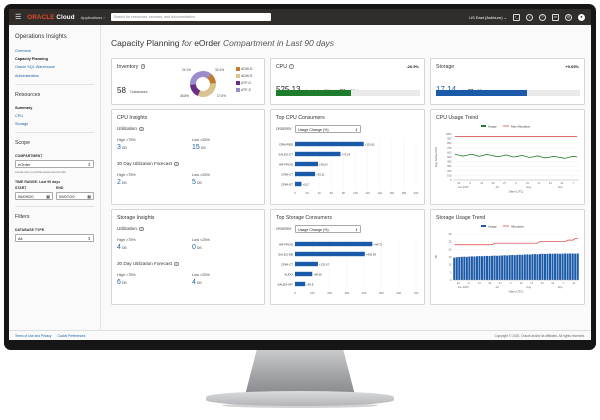 Image resolution: width=600 pixels, height=420 pixels. I want to click on allocation-line, so click(516, 242).